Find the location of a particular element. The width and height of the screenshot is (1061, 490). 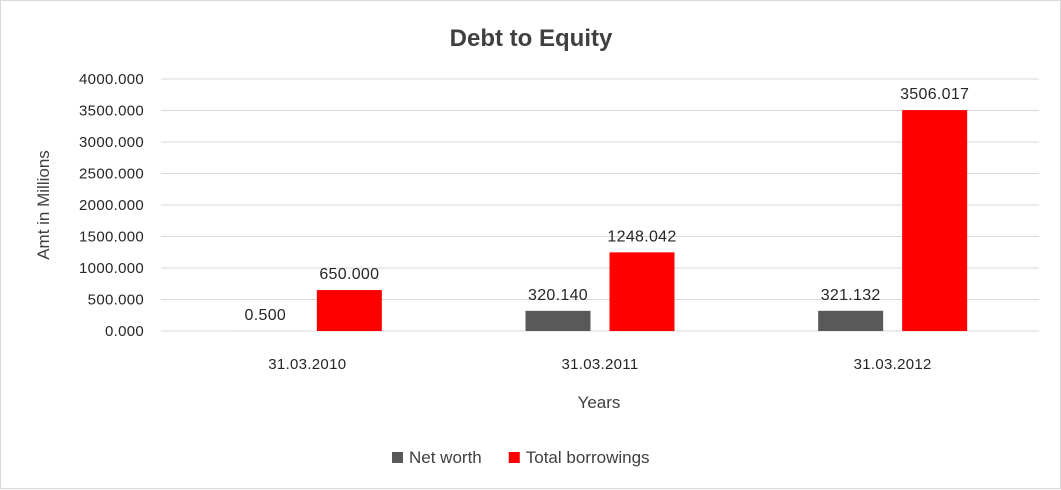

data-label: 320.140 is located at coordinates (558, 295).